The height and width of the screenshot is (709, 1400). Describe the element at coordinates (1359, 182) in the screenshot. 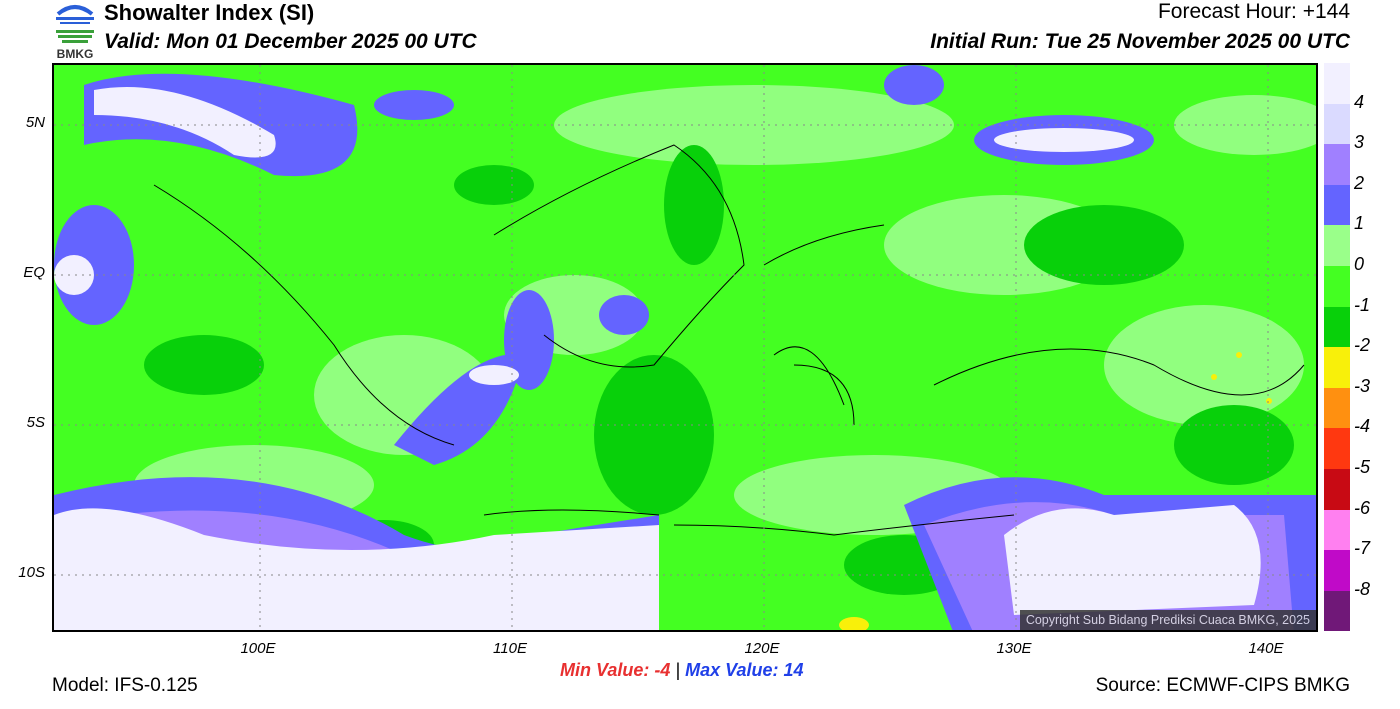

I see `legend-label: 2` at that location.